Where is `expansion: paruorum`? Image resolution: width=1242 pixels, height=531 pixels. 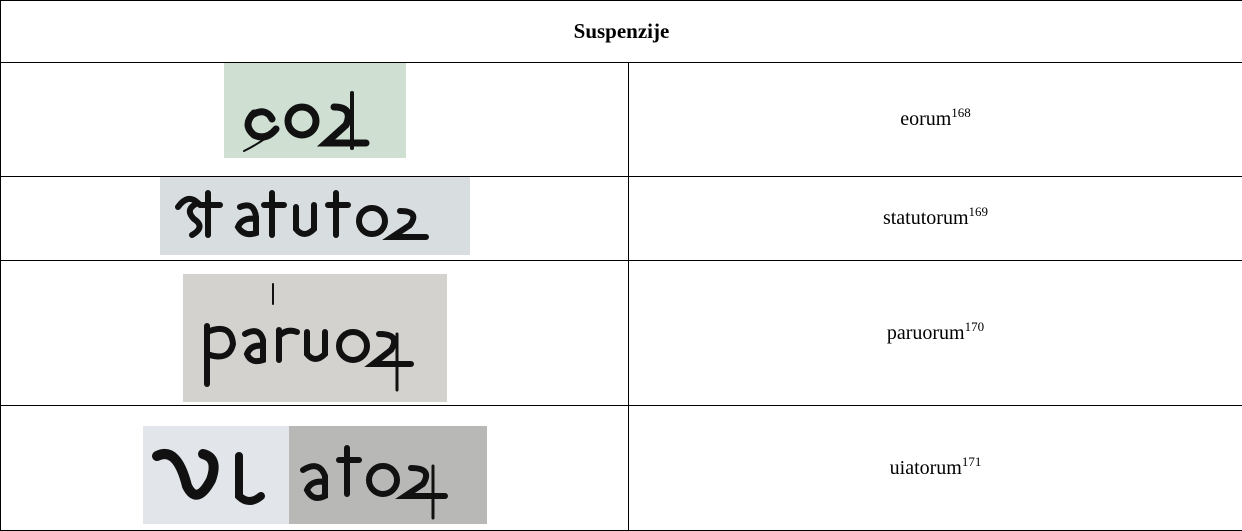
expansion: paruorum is located at coordinates (926, 333).